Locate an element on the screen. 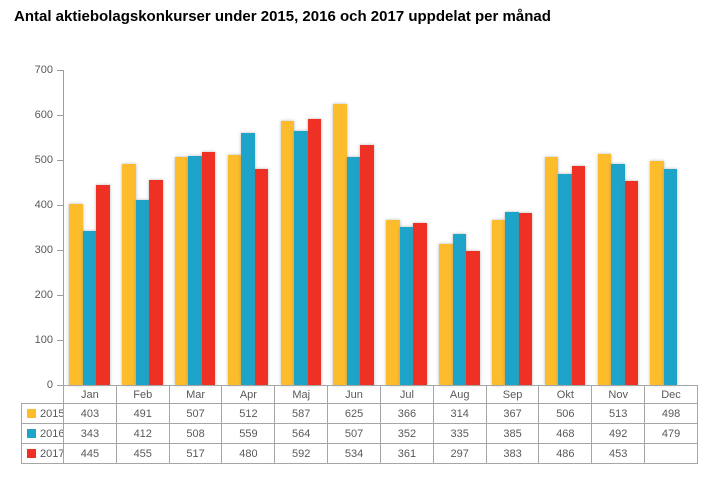 The image size is (718, 483). value-cell-2015-jun: 625 is located at coordinates (354, 413).